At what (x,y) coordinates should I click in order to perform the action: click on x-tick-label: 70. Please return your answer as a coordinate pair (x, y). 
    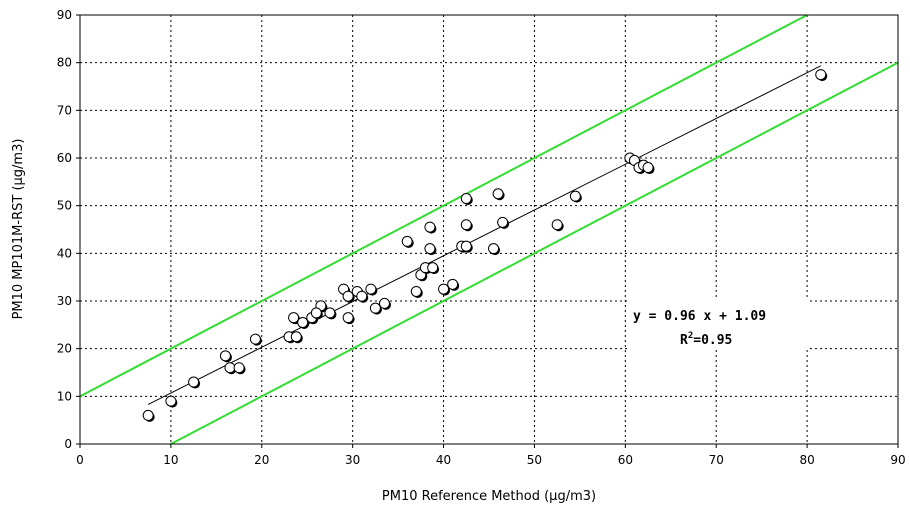
    Looking at the image, I should click on (716, 460).